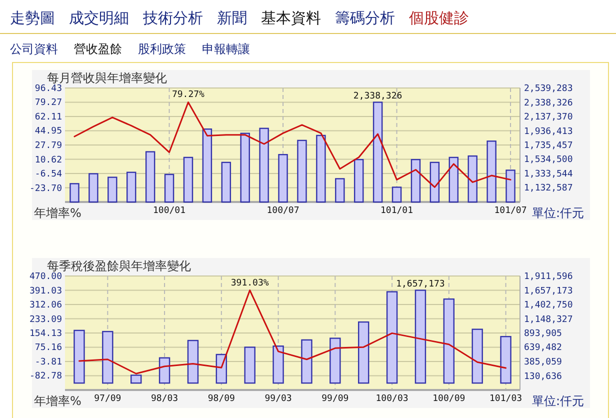 This screenshot has width=616, height=418. What do you see at coordinates (377, 96) in the screenshot?
I see `data-label: 2,338,326` at bounding box center [377, 96].